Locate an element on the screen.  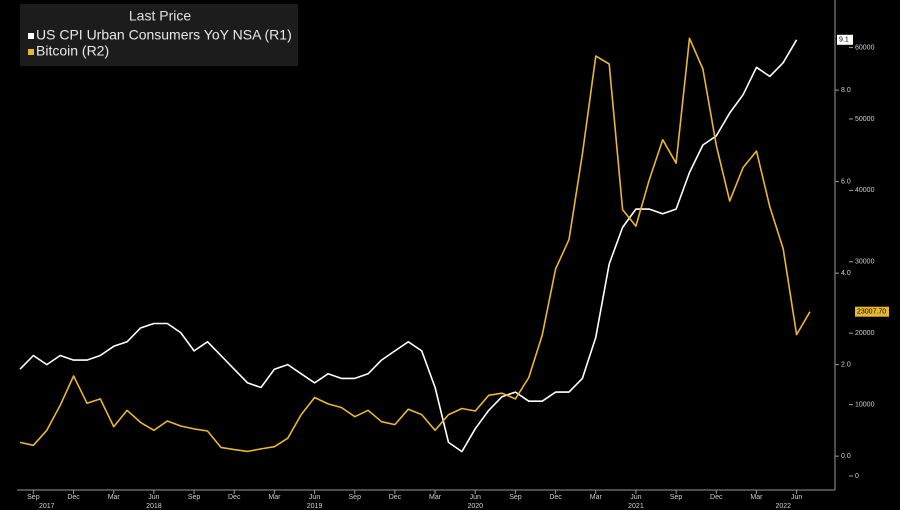
value-tag-label: 23007.70 is located at coordinates (871, 312).